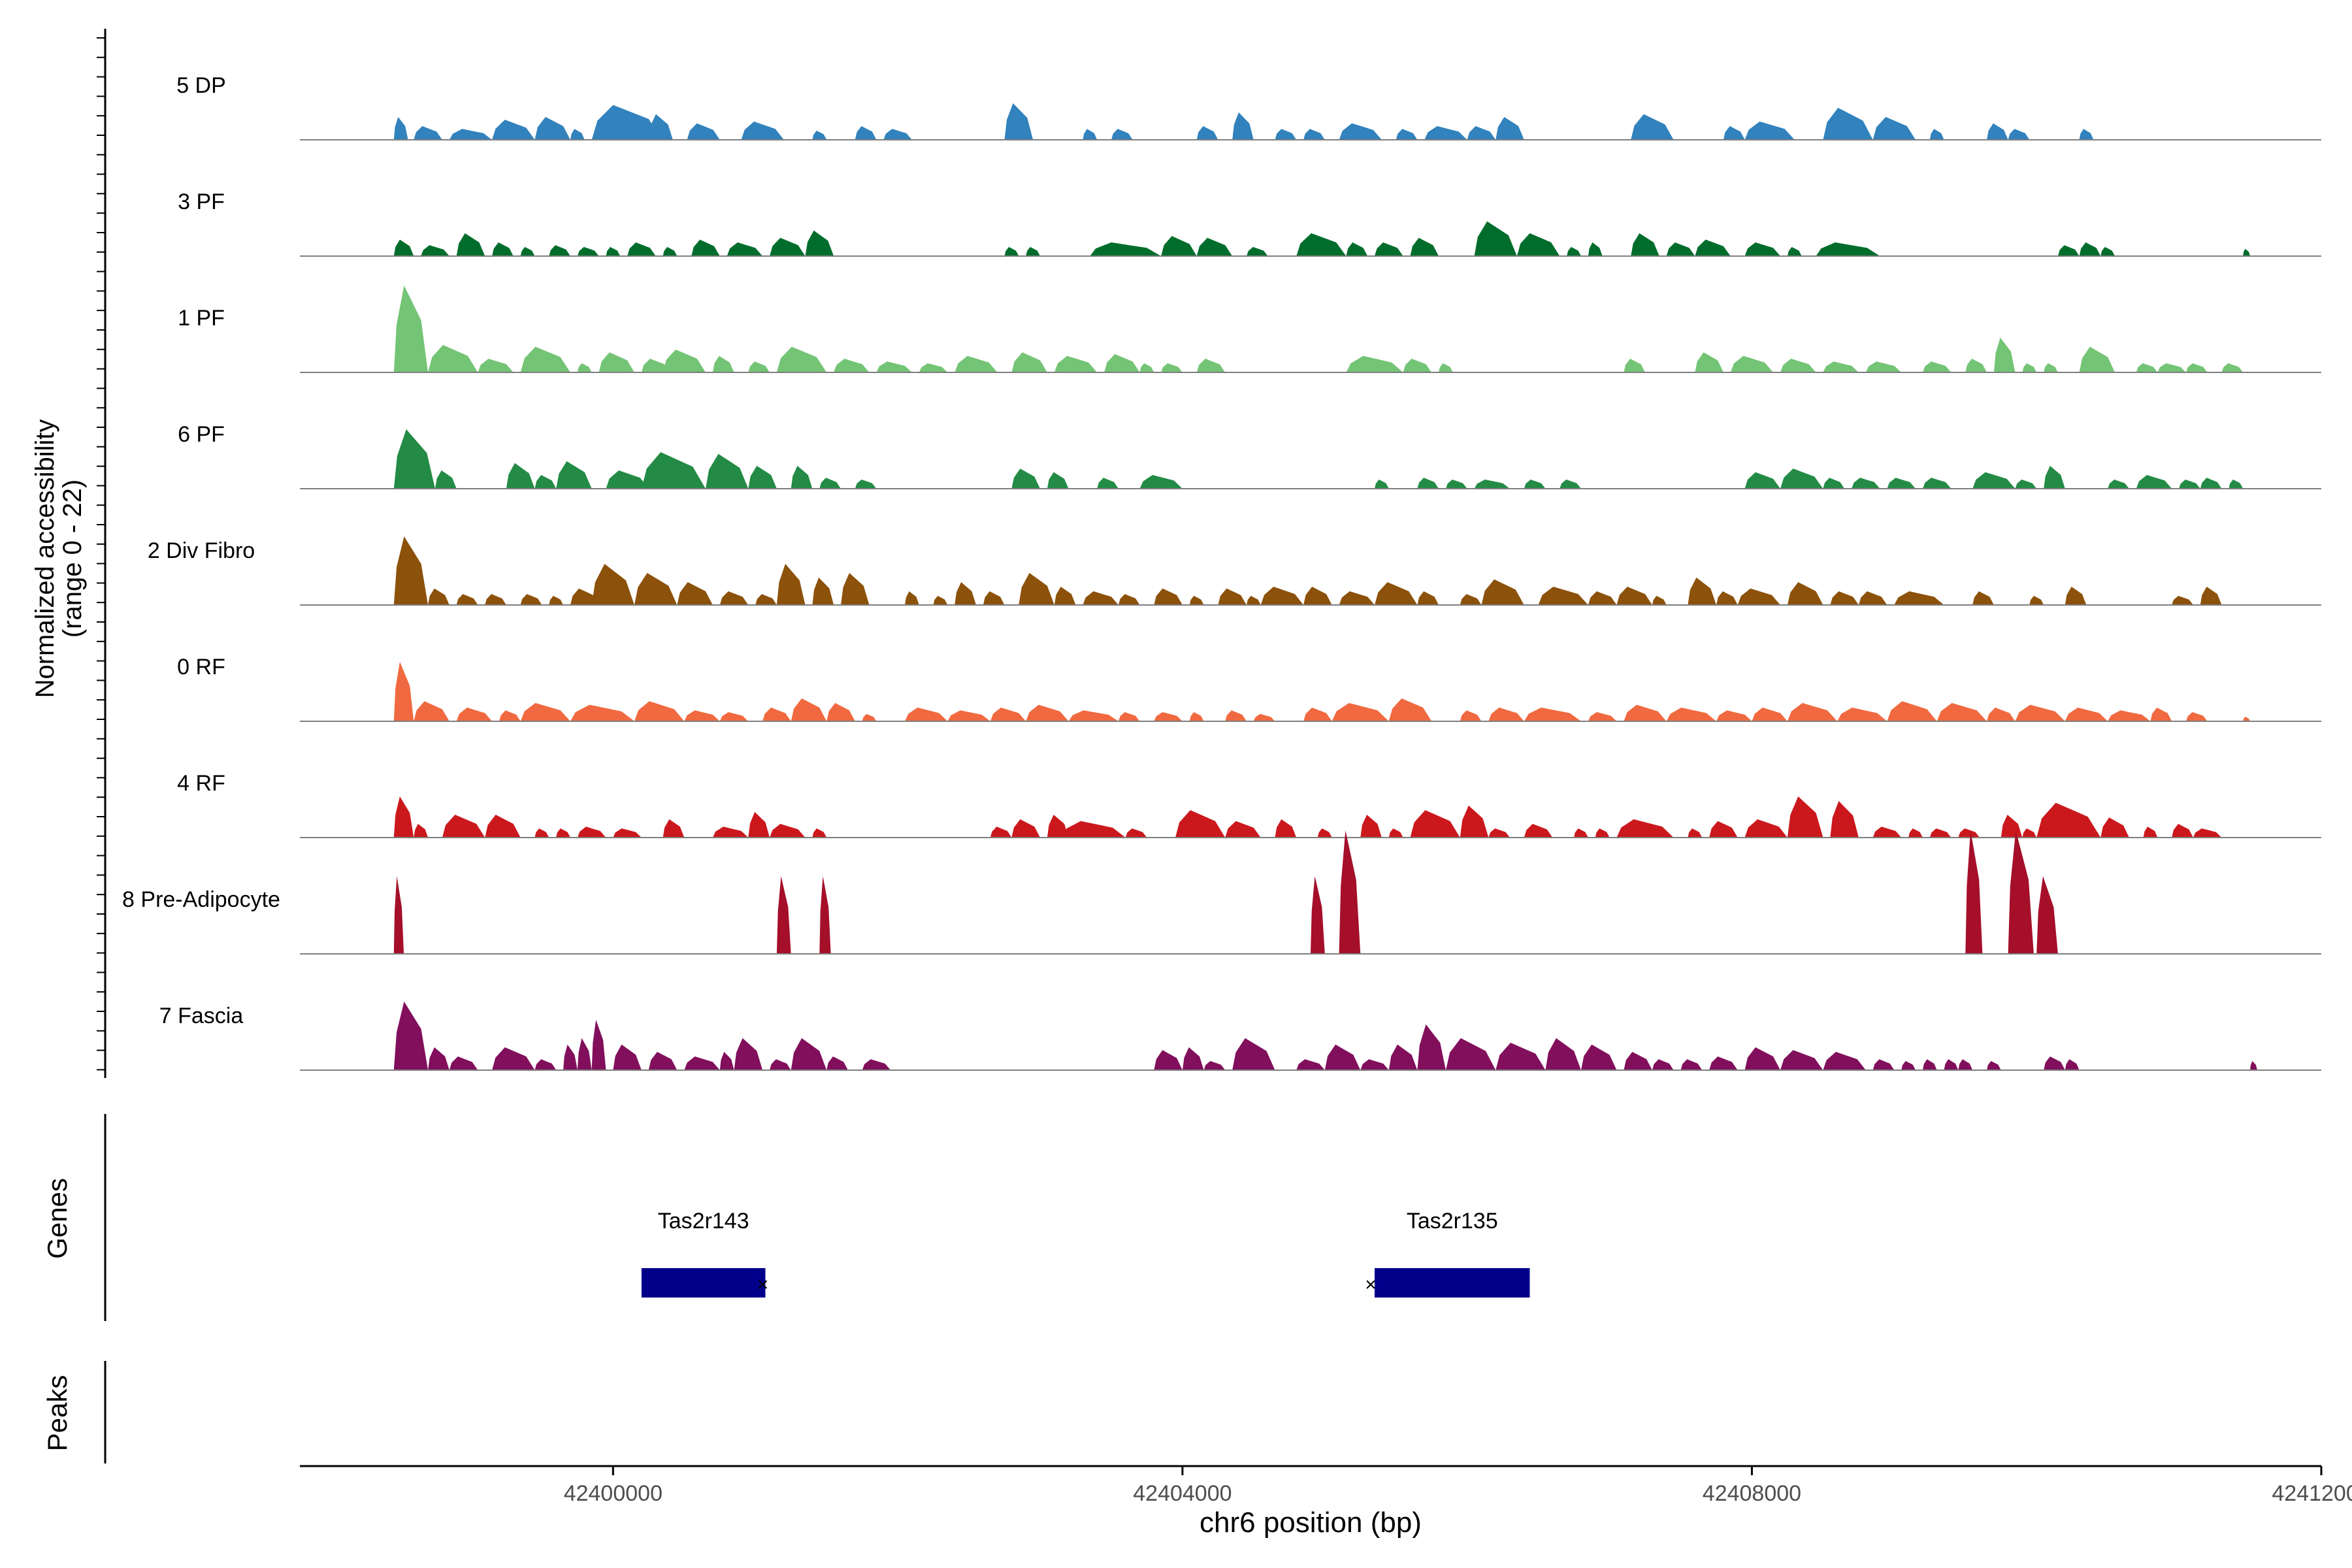 The image size is (2352, 1568). I want to click on genes-panel-title: Genes, so click(57, 1218).